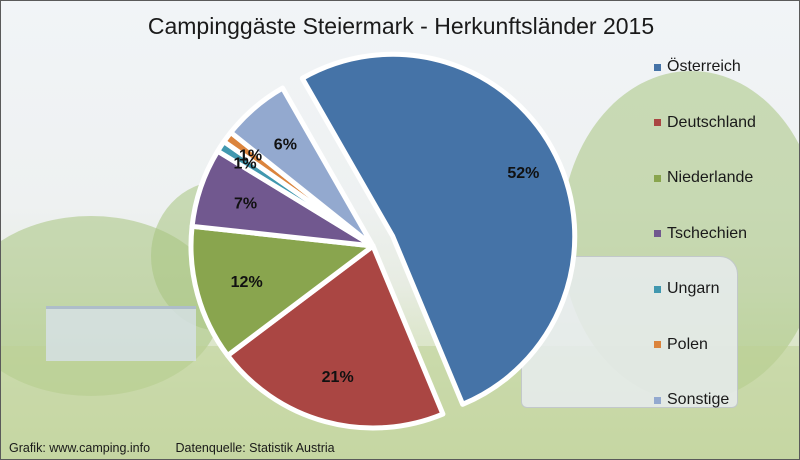  I want to click on legend-item-österreich: Österreich, so click(697, 67).